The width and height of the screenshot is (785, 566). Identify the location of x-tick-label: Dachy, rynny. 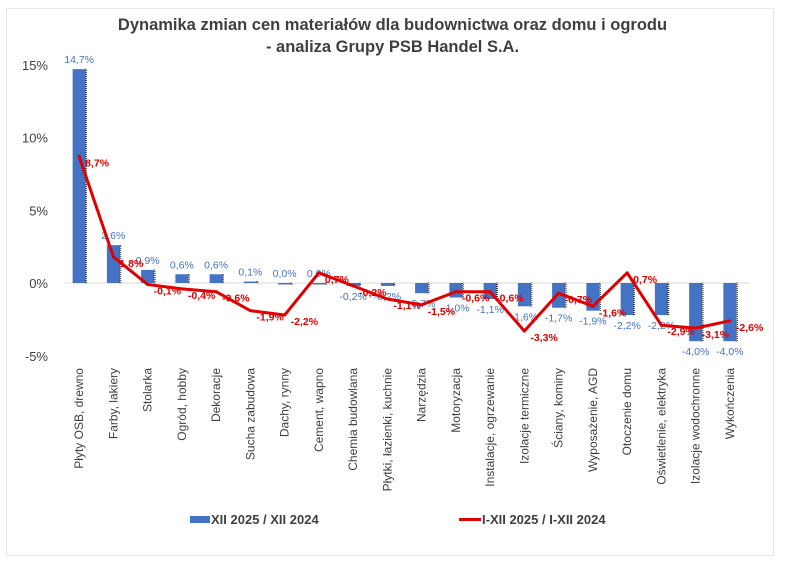
(285, 402).